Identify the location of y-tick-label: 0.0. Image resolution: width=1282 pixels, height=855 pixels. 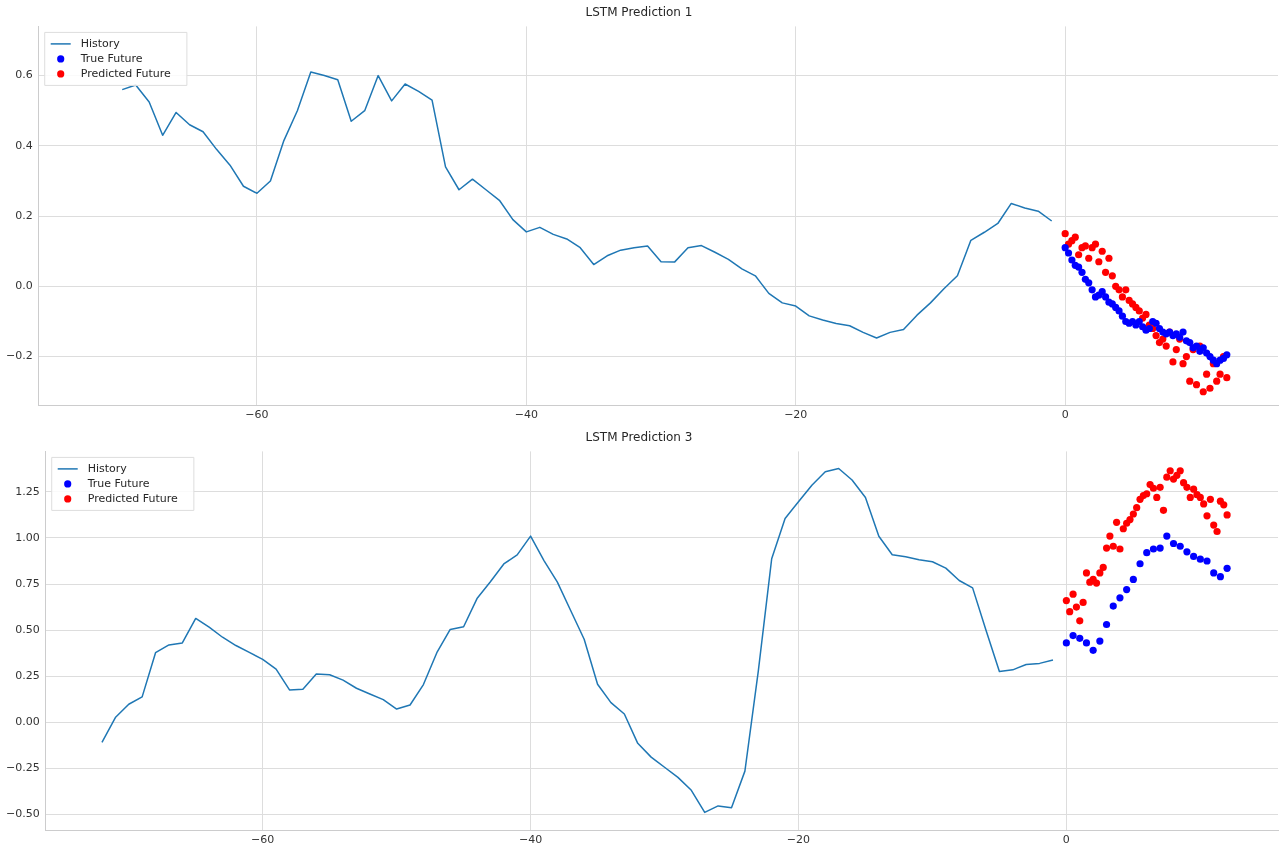
(24, 286).